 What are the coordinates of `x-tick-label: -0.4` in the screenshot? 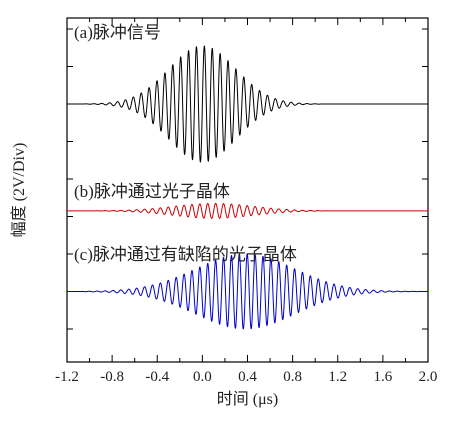 It's located at (157, 377).